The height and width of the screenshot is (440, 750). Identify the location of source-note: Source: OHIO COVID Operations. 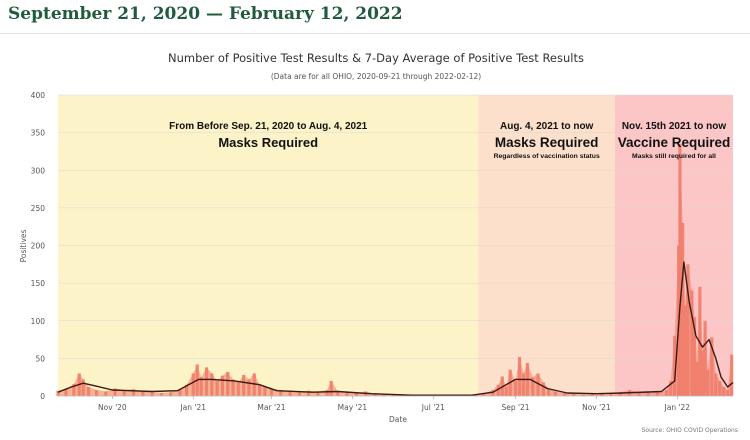
(690, 430).